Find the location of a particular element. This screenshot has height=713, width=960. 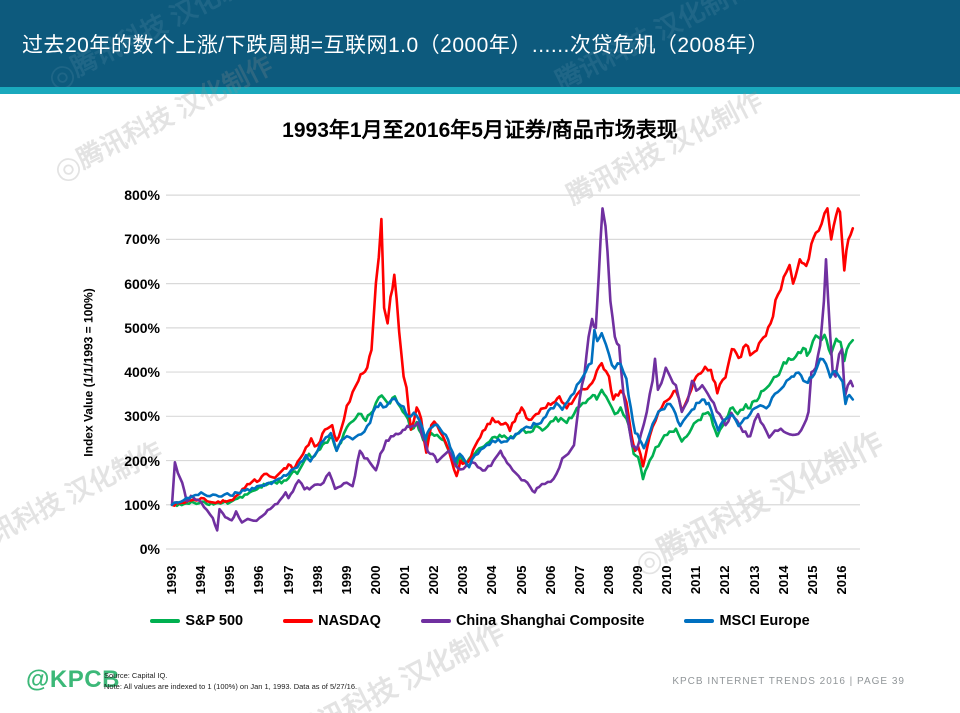

x-tick-label: 1997 is located at coordinates (288, 580).